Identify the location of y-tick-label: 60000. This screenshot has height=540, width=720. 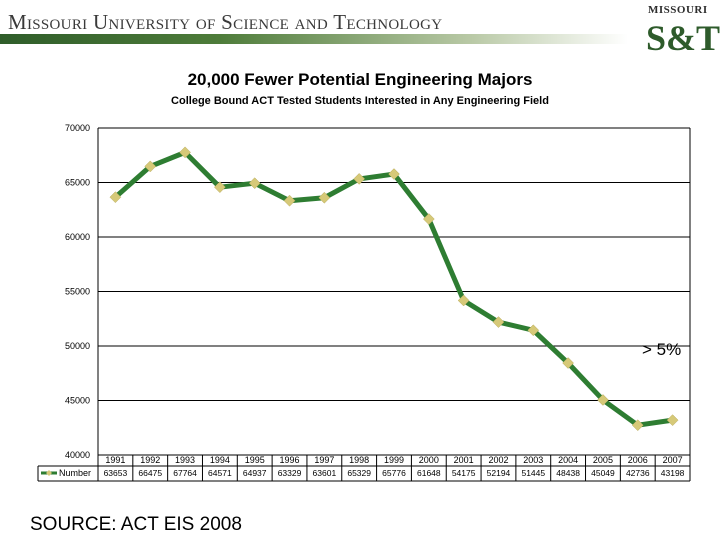
(77, 237).